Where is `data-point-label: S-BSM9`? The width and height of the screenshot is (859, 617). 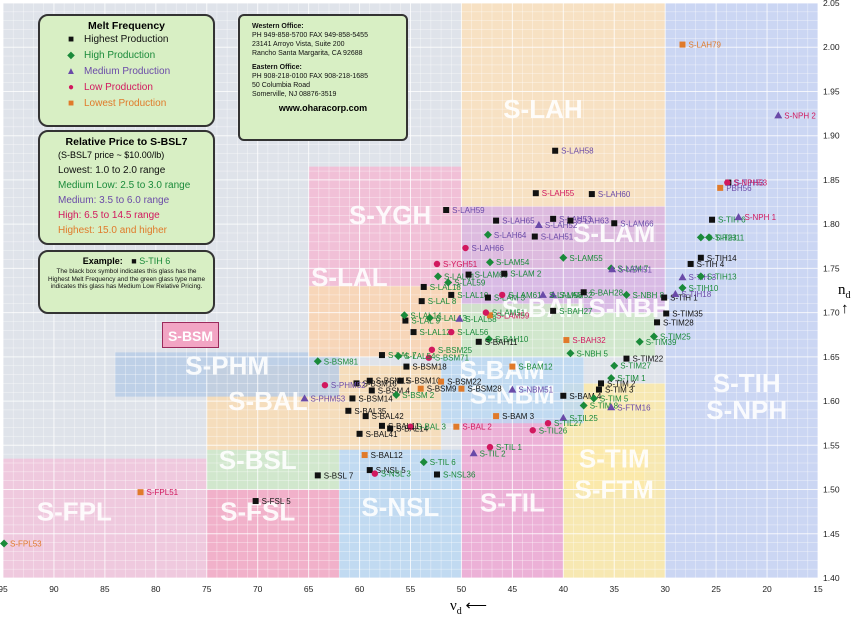 data-point-label: S-BSM9 is located at coordinates (442, 389).